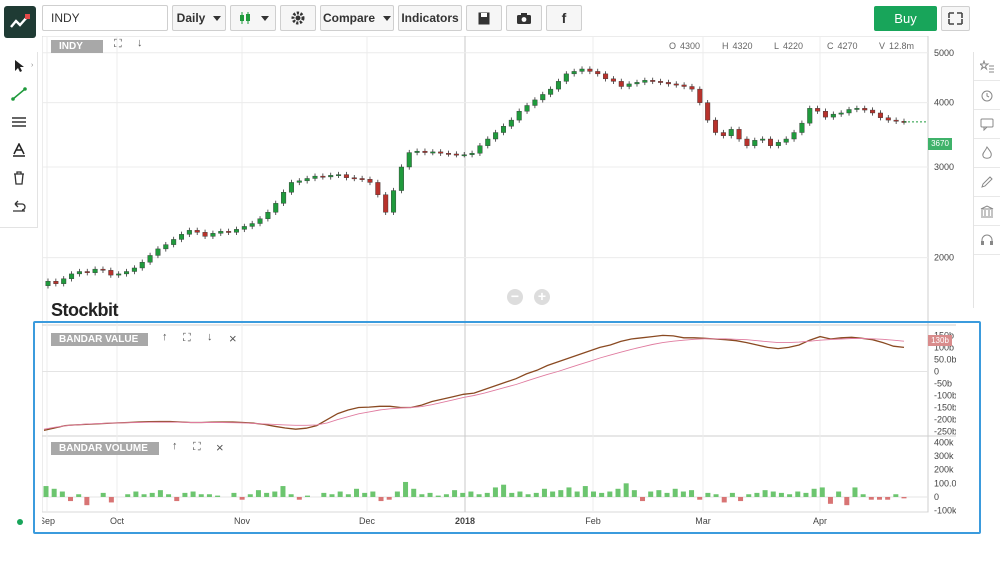 The width and height of the screenshot is (1000, 568). Describe the element at coordinates (944, 442) in the screenshot. I see `vol-y-tick-label: 400k` at that location.